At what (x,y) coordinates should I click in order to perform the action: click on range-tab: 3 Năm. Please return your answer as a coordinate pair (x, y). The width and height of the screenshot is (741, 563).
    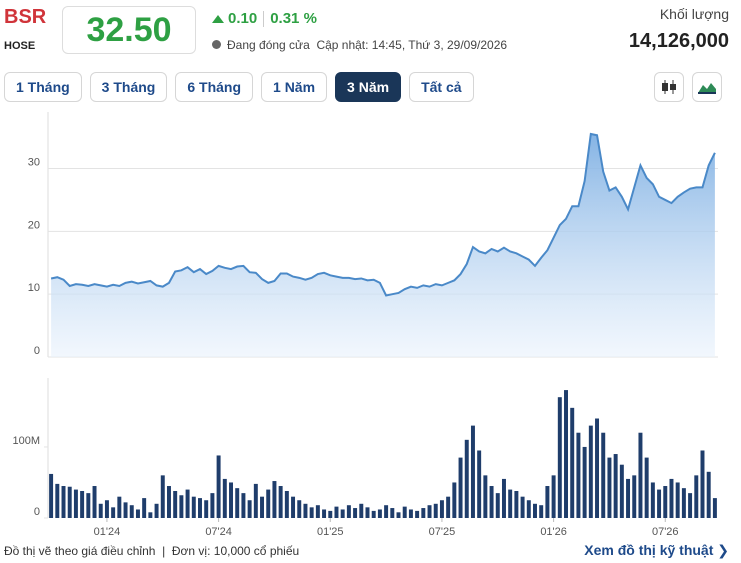
    Looking at the image, I should click on (368, 87).